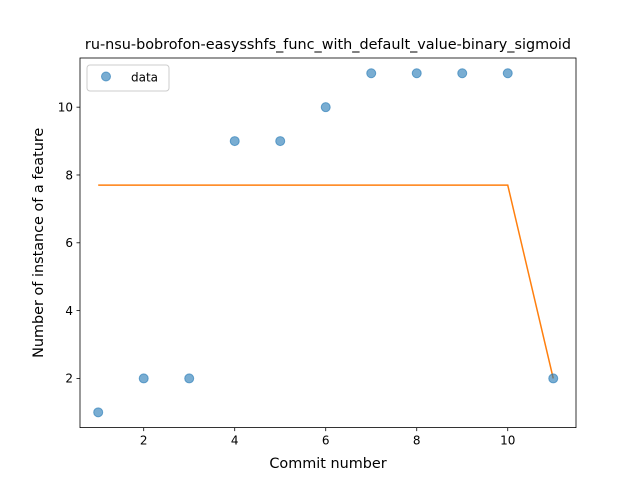 Image resolution: width=640 pixels, height=480 pixels. I want to click on y-tick-label: 4, so click(69, 311).